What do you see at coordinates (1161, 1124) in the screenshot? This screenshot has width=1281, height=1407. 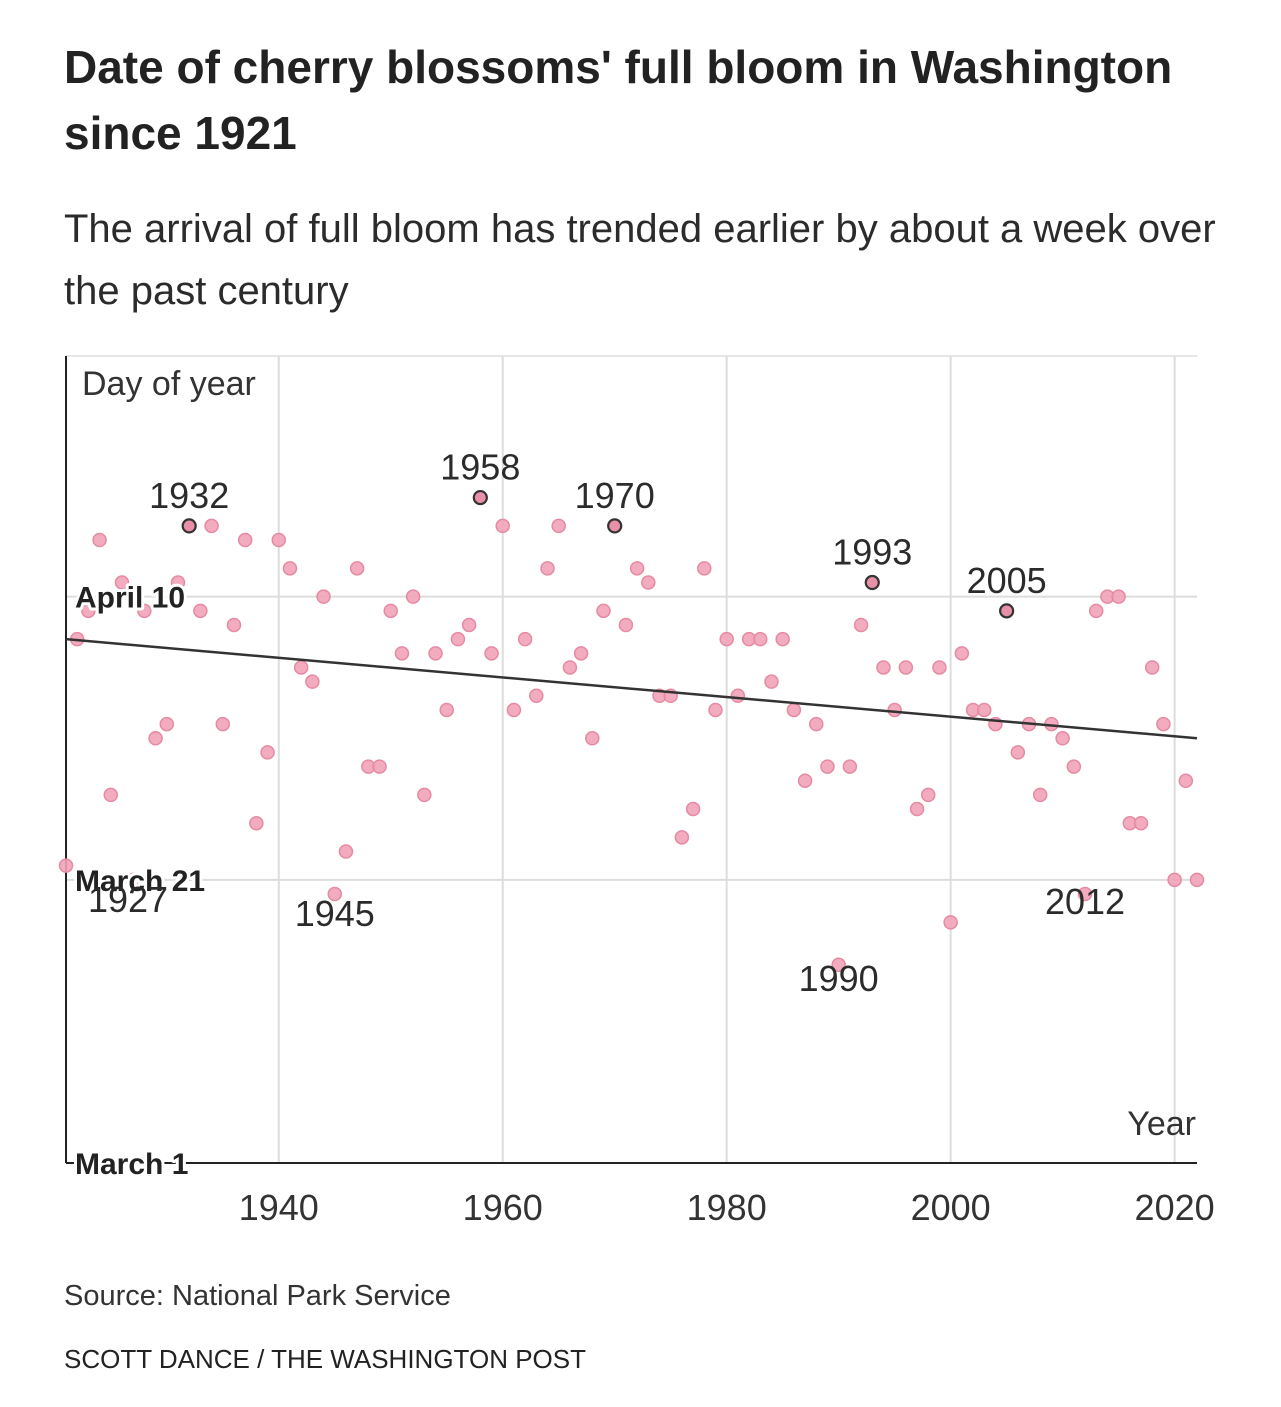 I see `x-axis-title: Year` at bounding box center [1161, 1124].